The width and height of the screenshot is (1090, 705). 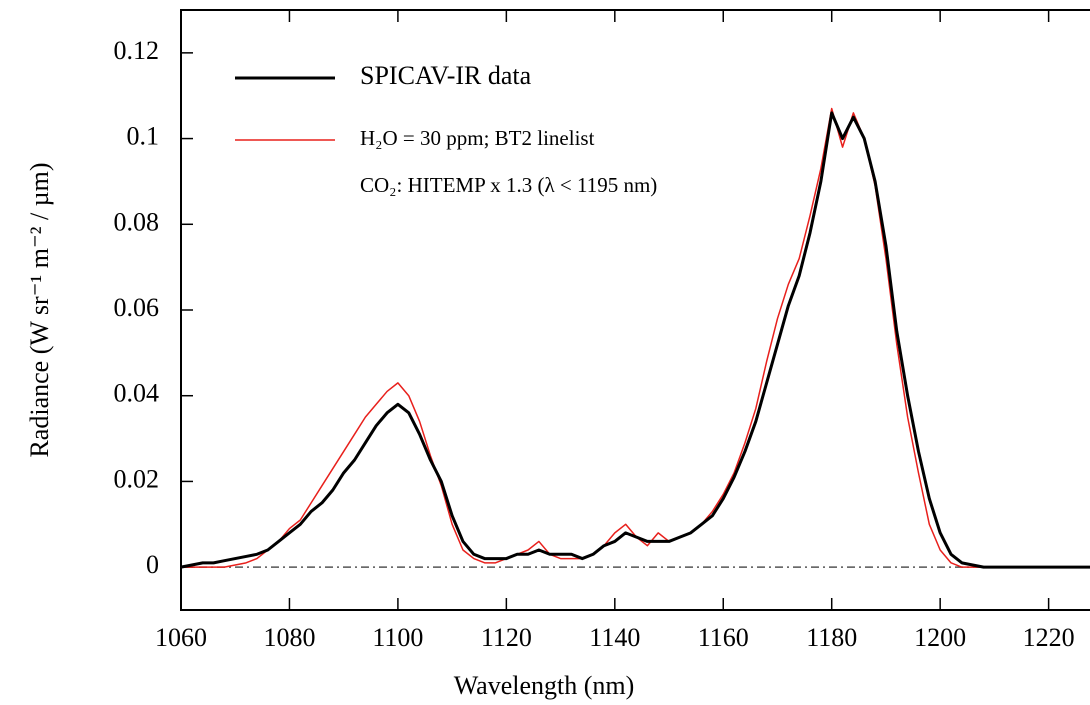 I want to click on x-tick-label: 1160, so click(x=723, y=637).